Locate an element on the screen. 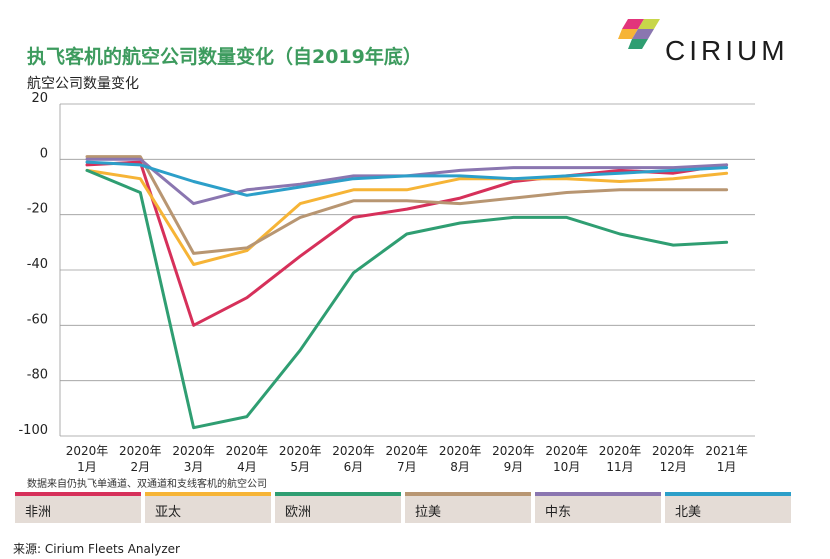  x-tick-label-month: 11月 is located at coordinates (619, 467).